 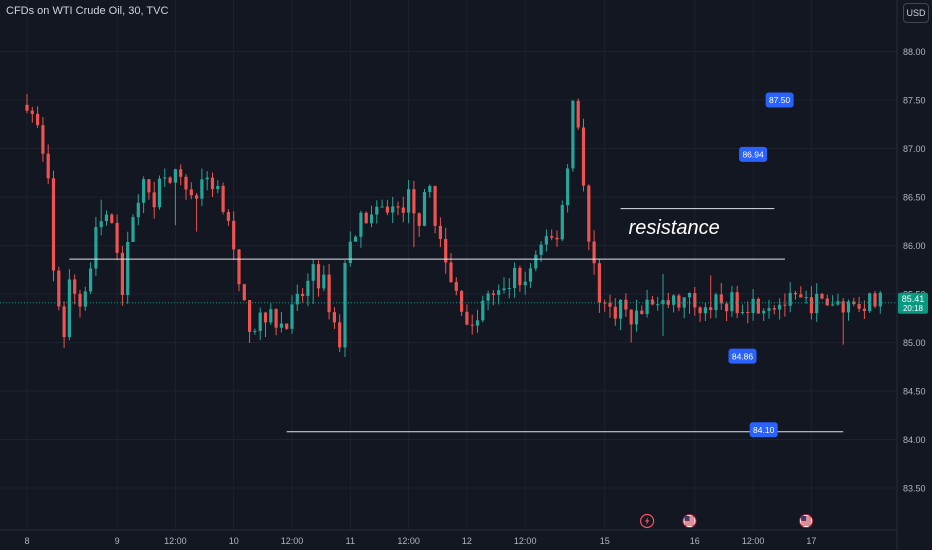 What do you see at coordinates (763, 430) in the screenshot?
I see `price-label-tag: 84.10` at bounding box center [763, 430].